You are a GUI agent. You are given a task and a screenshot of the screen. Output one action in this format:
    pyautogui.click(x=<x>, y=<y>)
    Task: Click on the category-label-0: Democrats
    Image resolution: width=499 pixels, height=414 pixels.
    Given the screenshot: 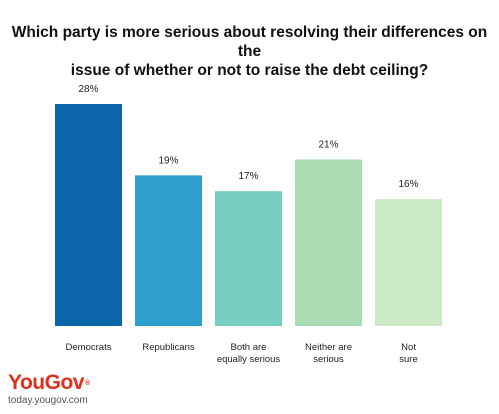 What is the action you would take?
    pyautogui.click(x=89, y=347)
    